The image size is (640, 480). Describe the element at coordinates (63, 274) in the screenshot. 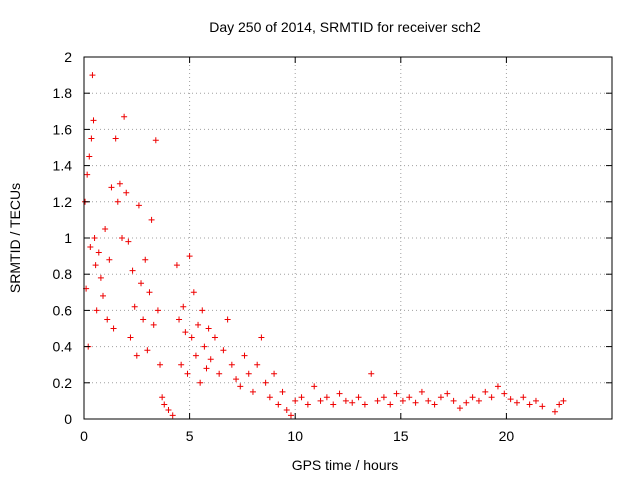

I see `y-tick-label: 0.8` at that location.